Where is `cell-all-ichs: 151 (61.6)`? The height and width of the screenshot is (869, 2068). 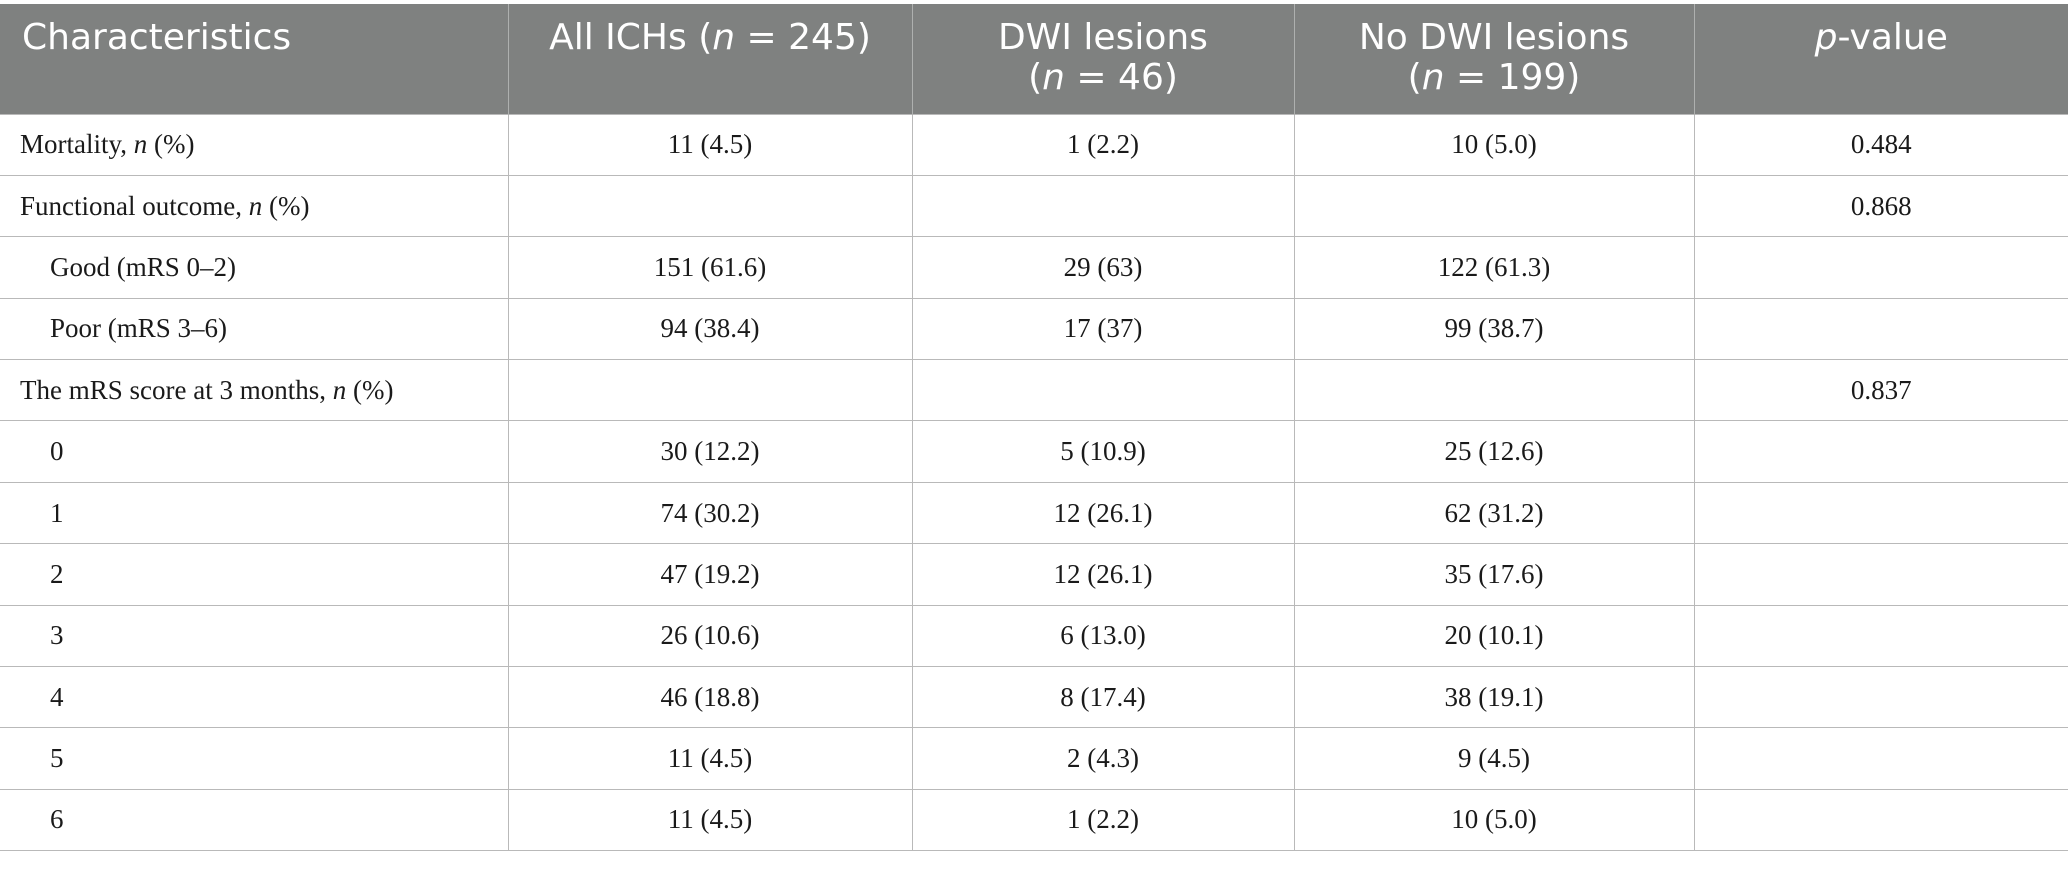
cell-all-ichs: 151 (61.6) is located at coordinates (710, 267).